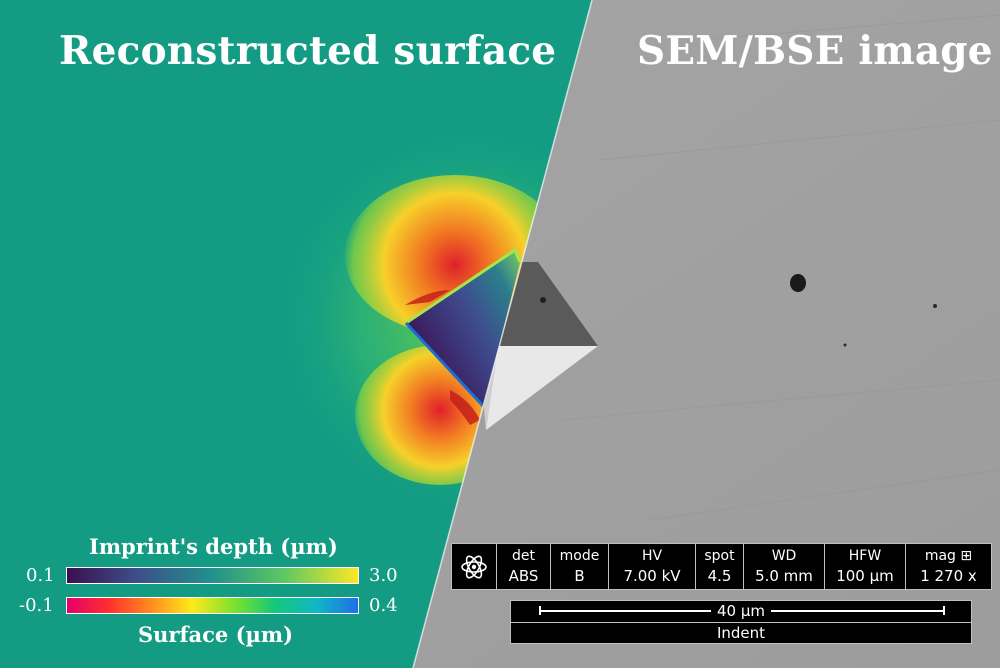 The height and width of the screenshot is (668, 1000). Describe the element at coordinates (308, 51) in the screenshot. I see `reconstructed-surface-title: Reconstructed surface` at that location.